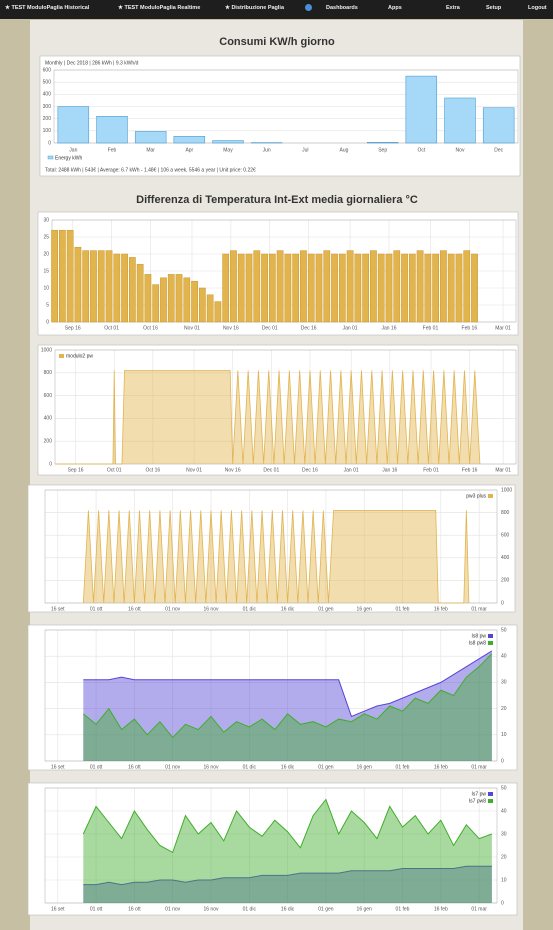 The image size is (553, 930). Describe the element at coordinates (270, 328) in the screenshot. I see `x-tick-label: Dec 01` at that location.